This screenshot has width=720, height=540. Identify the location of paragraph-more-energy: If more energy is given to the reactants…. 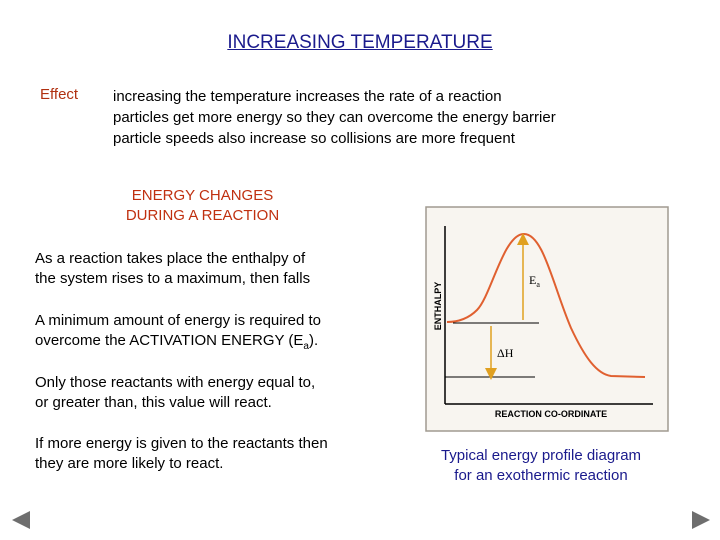
(215, 454).